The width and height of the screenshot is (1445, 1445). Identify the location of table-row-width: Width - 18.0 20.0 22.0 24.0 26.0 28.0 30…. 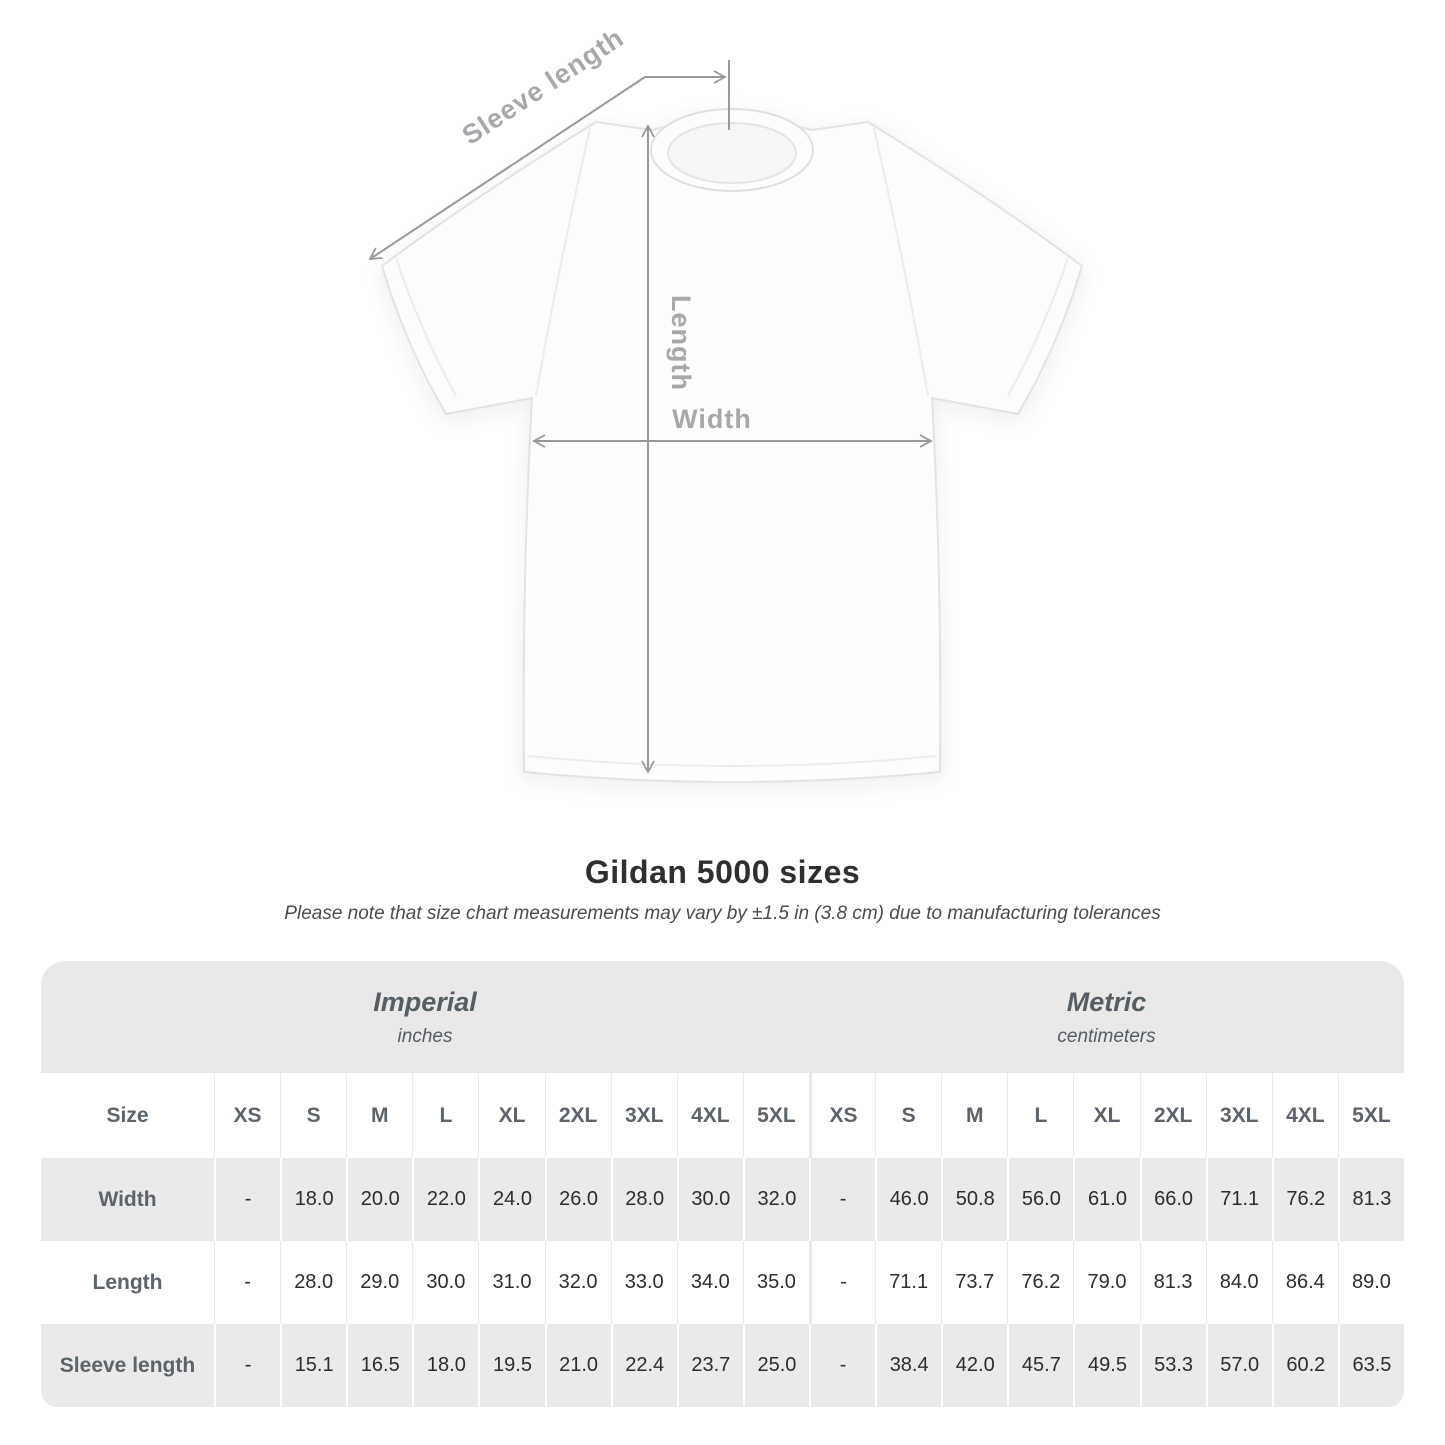
(722, 1199).